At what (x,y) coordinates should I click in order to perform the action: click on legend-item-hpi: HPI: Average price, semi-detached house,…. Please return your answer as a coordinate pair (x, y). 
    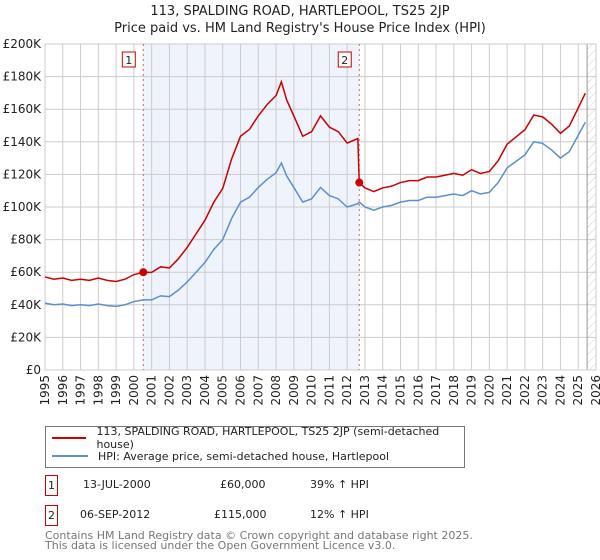
    Looking at the image, I should click on (220, 456).